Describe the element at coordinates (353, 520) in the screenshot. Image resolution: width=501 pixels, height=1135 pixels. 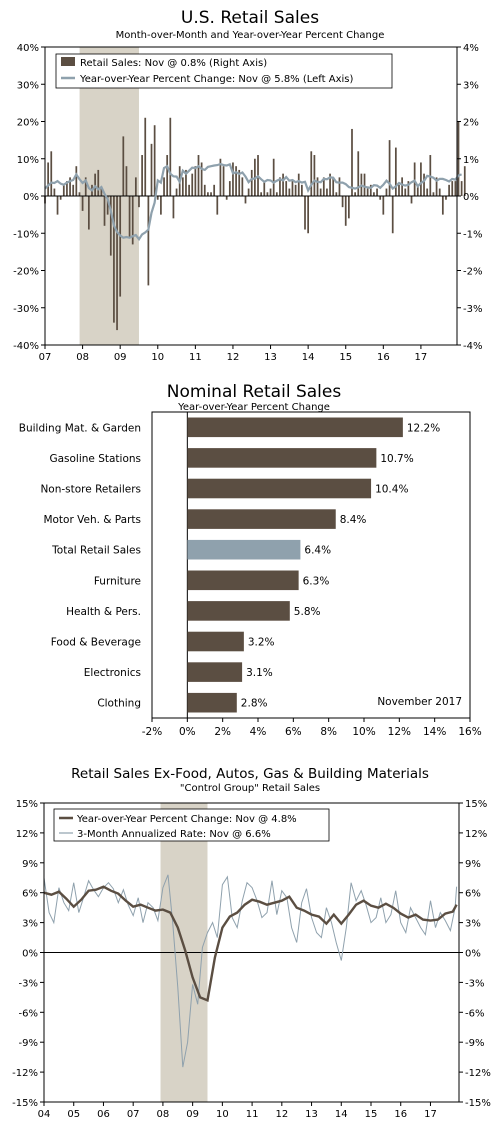
I see `value-label: 8.4%` at that location.